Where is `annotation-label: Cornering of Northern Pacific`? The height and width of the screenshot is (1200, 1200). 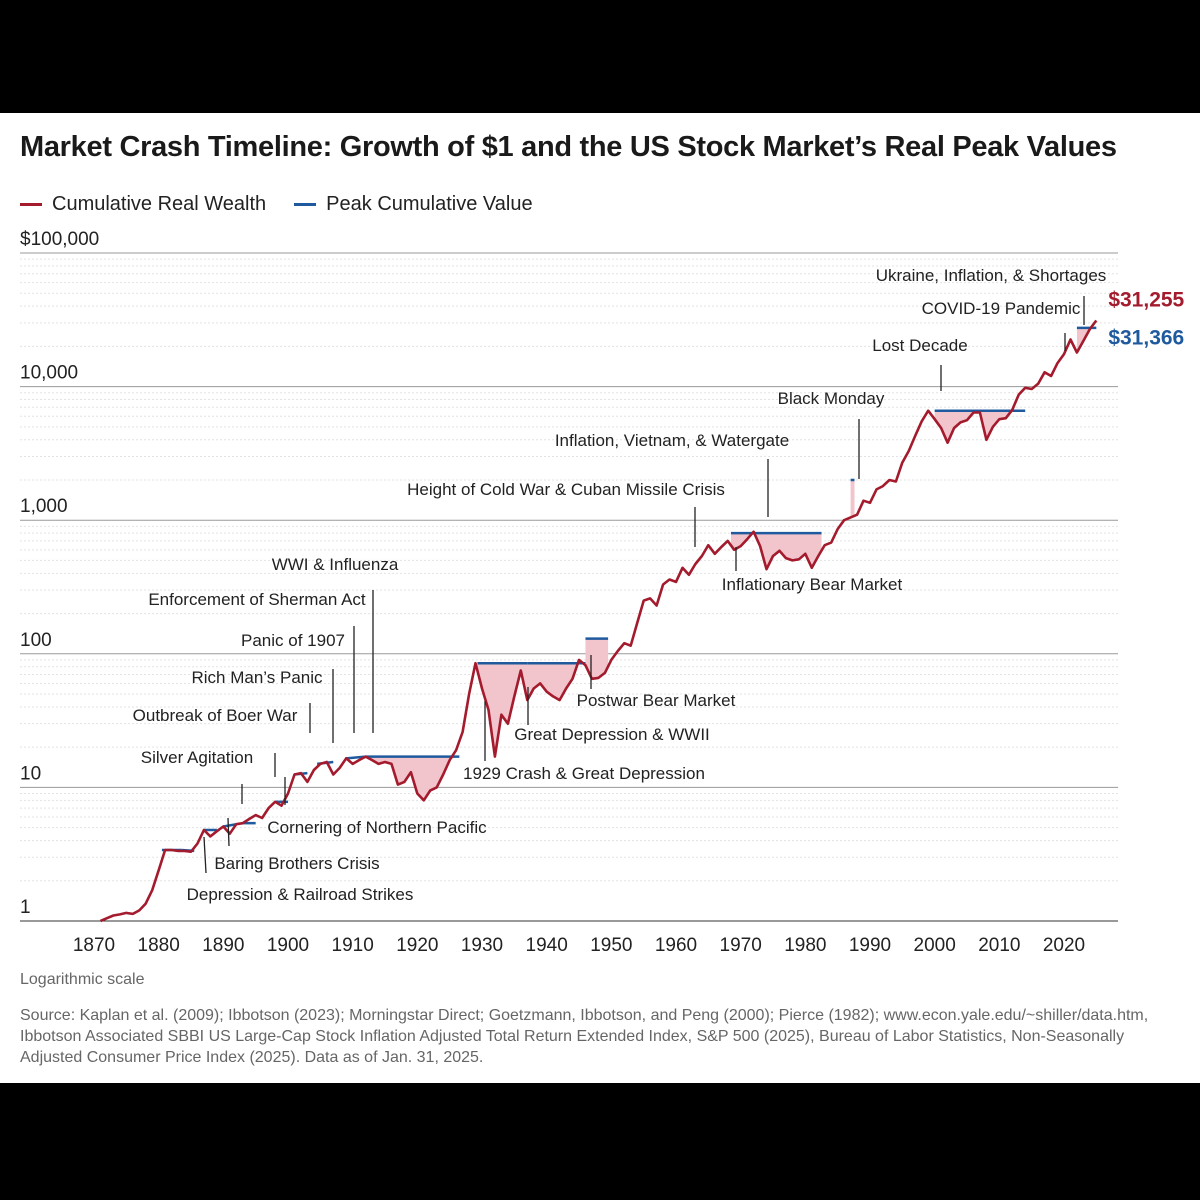 annotation-label: Cornering of Northern Pacific is located at coordinates (377, 827).